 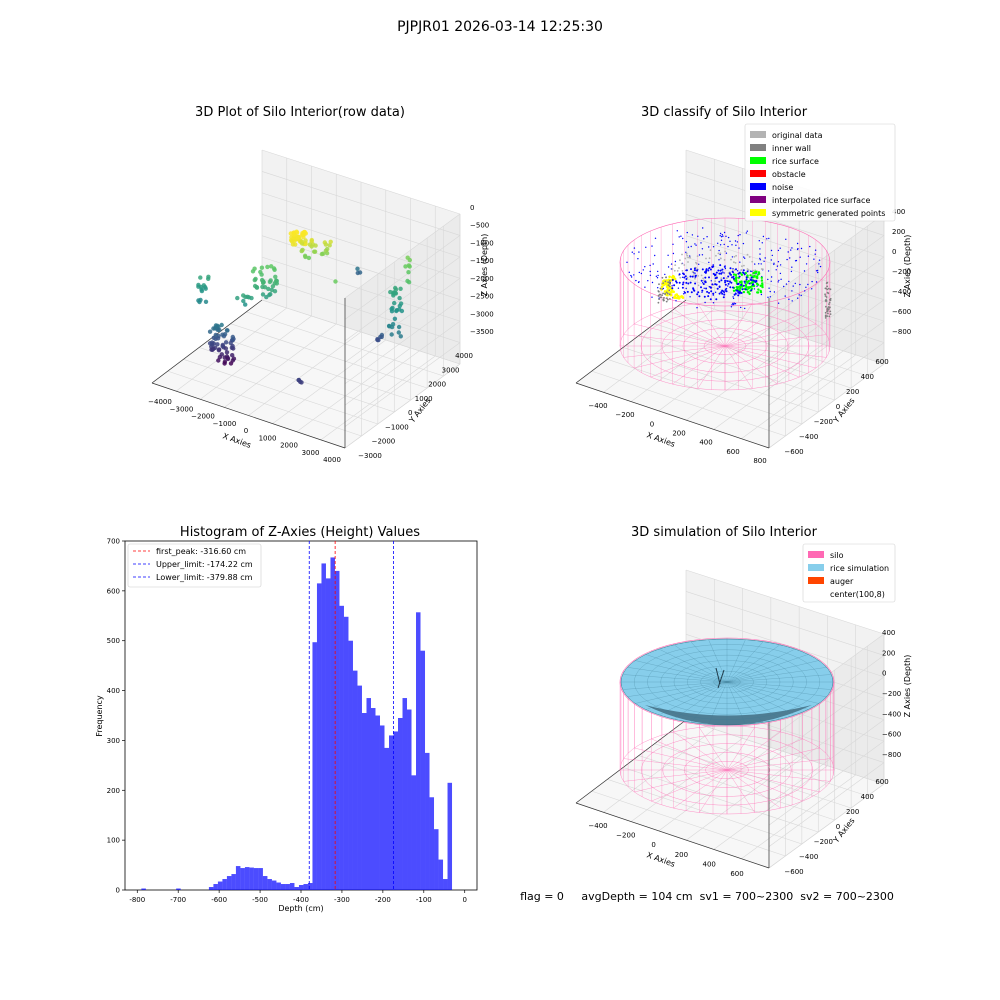 I want to click on tick-label: −200, so click(x=625, y=836).